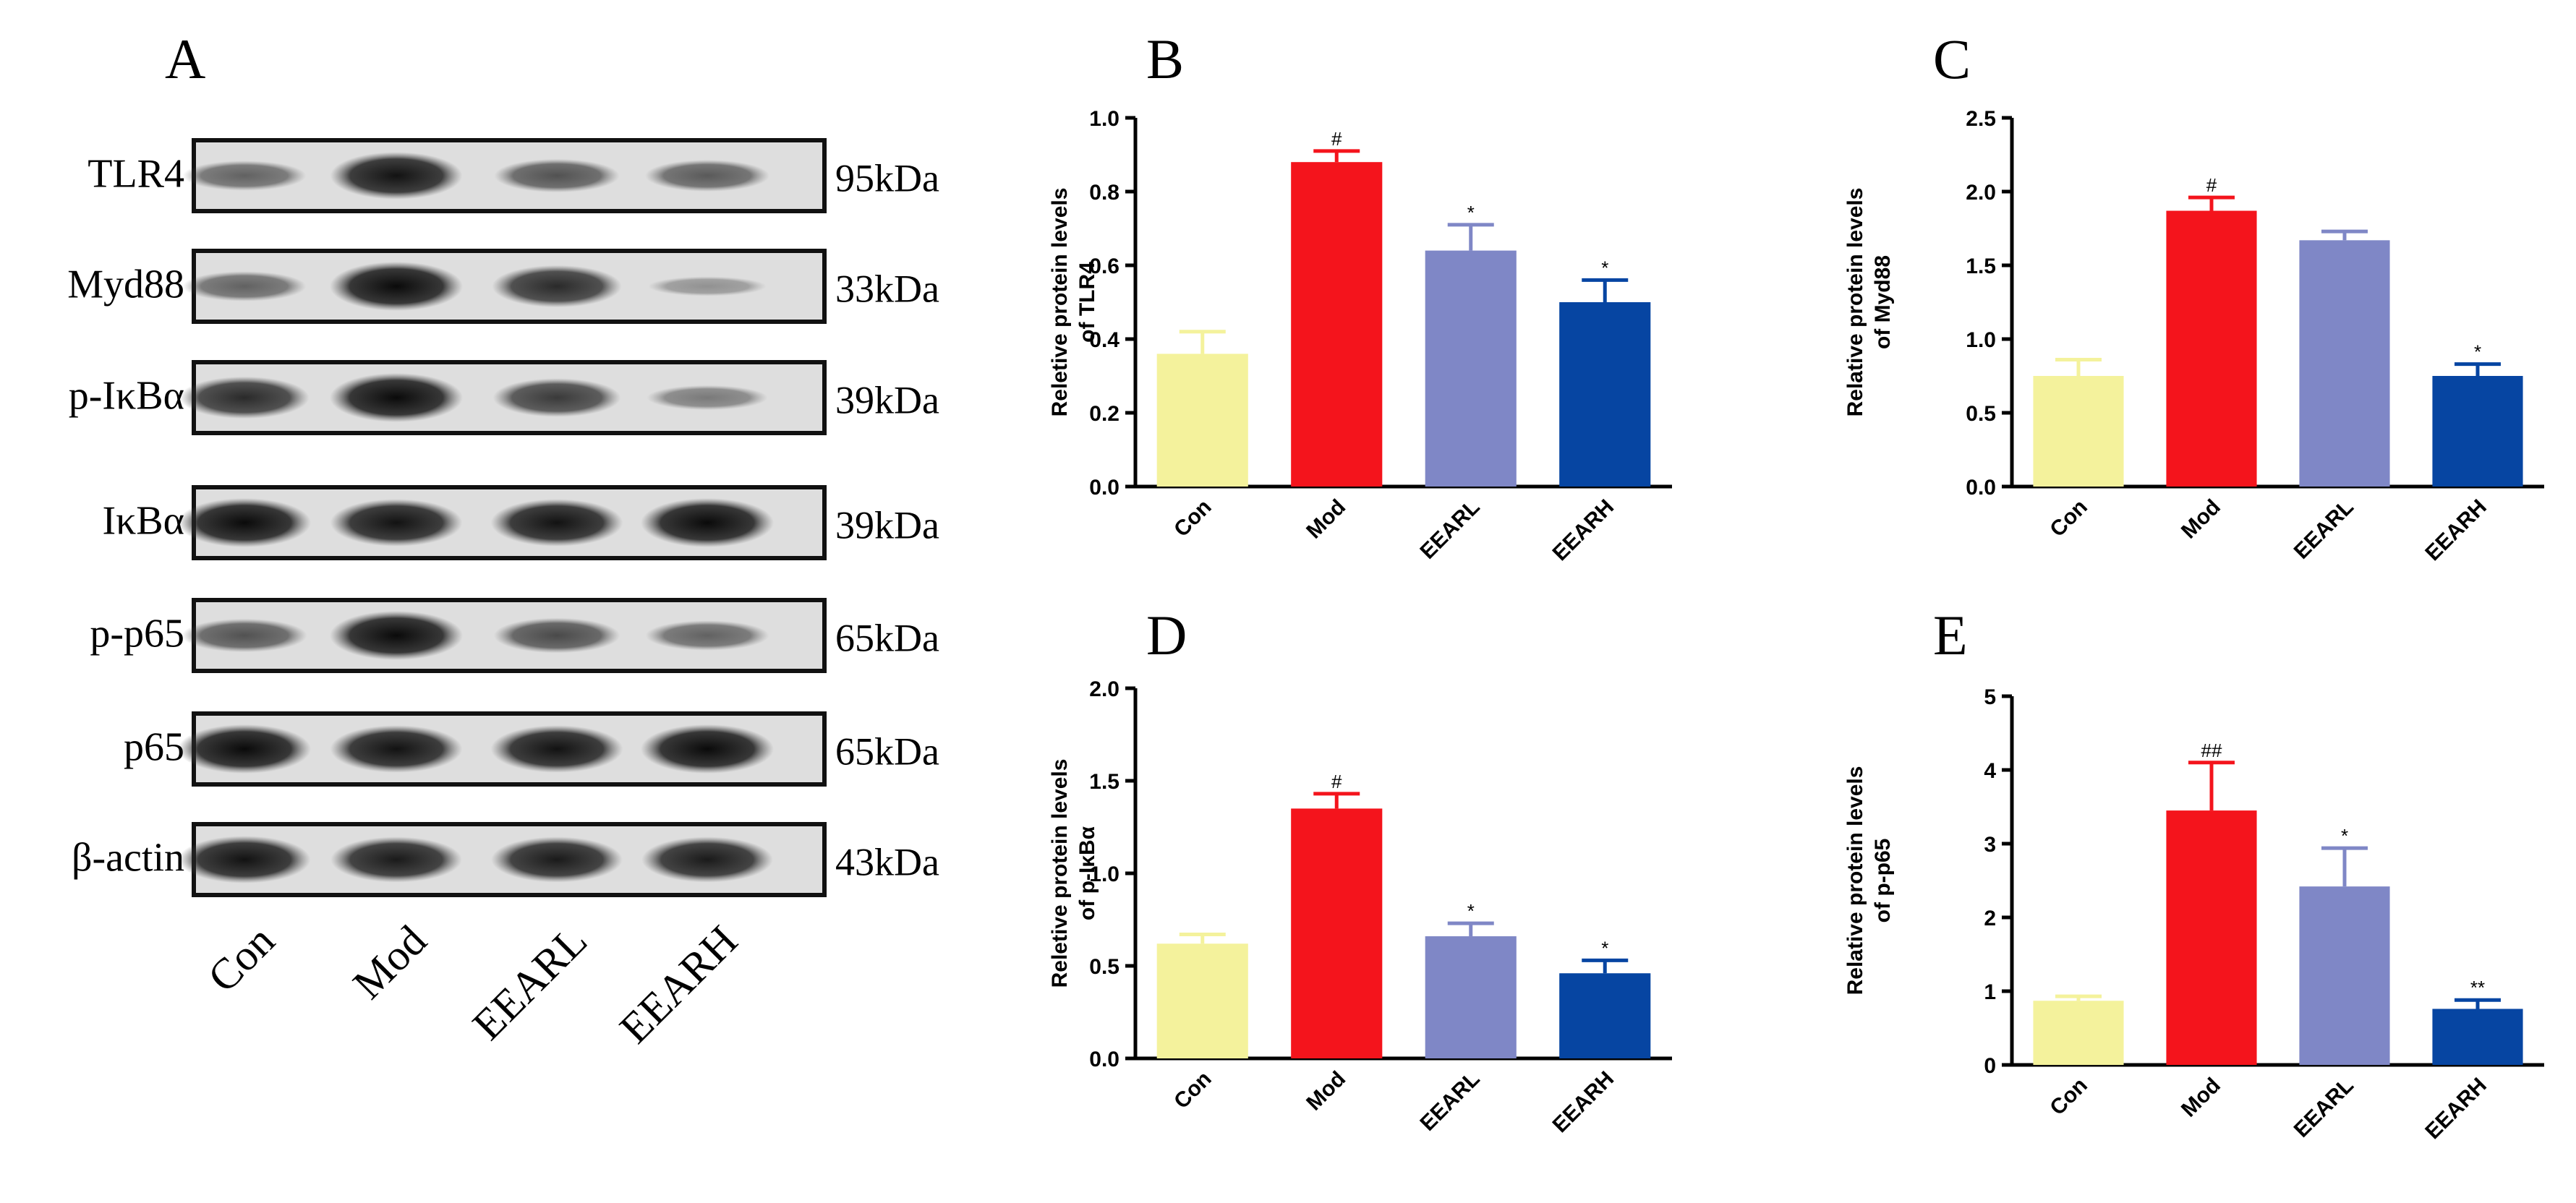  What do you see at coordinates (2211, 185) in the screenshot?
I see `significance-mark: #` at bounding box center [2211, 185].